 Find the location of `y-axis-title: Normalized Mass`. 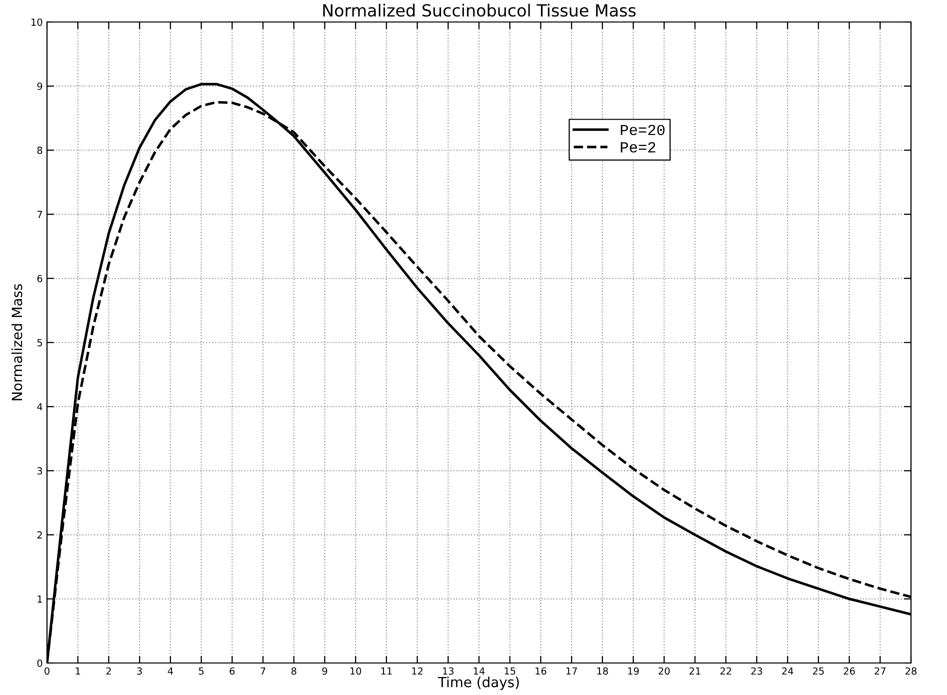

y-axis-title: Normalized Mass is located at coordinates (16, 342).